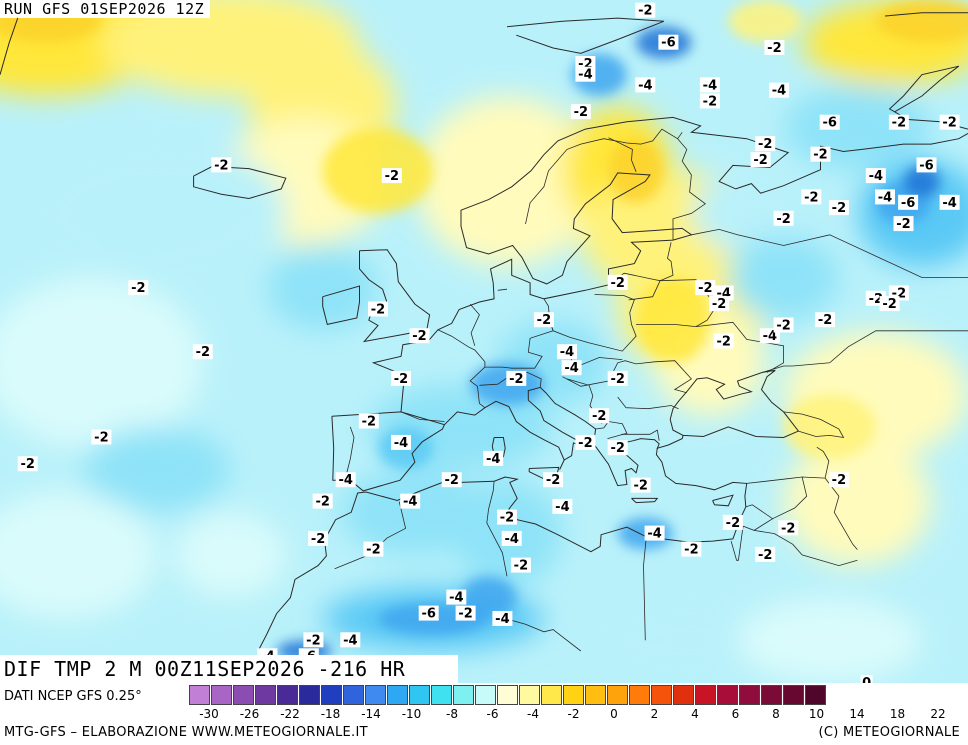 The image size is (968, 745). Describe the element at coordinates (105, 9) in the screenshot. I see `run-label: RUN GFS 01SEP2026 12Z` at that location.